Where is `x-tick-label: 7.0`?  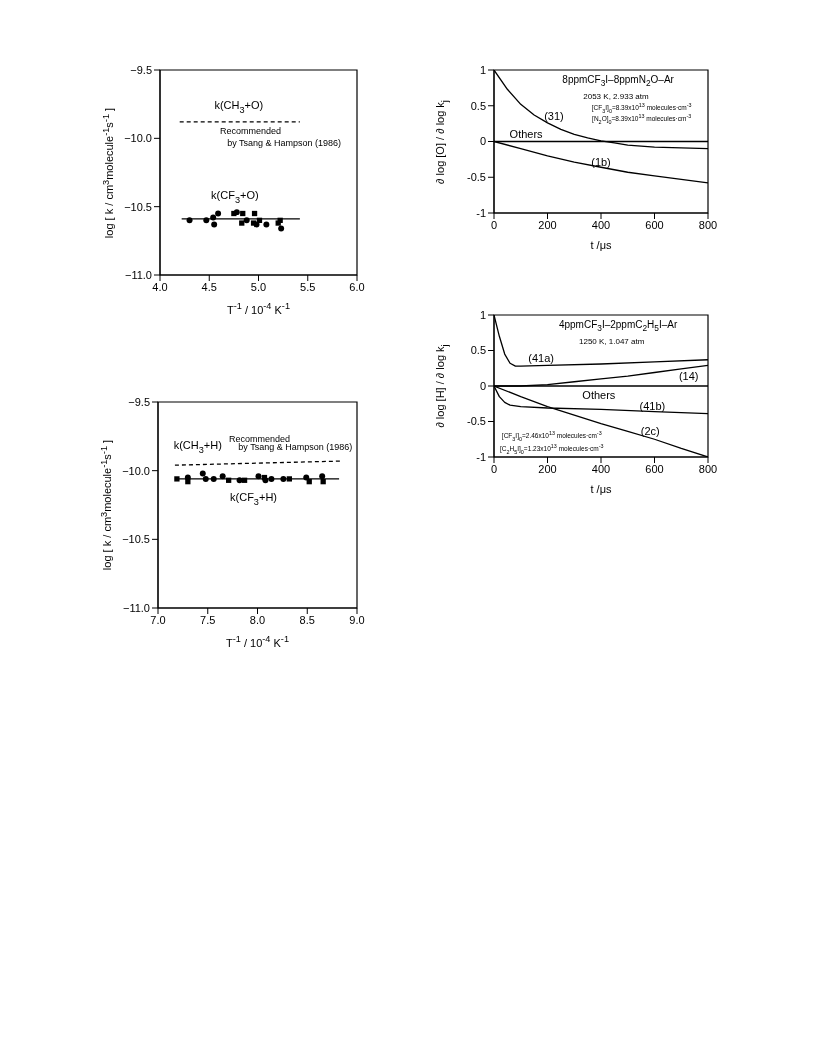 x-tick-label: 7.0 is located at coordinates (158, 619).